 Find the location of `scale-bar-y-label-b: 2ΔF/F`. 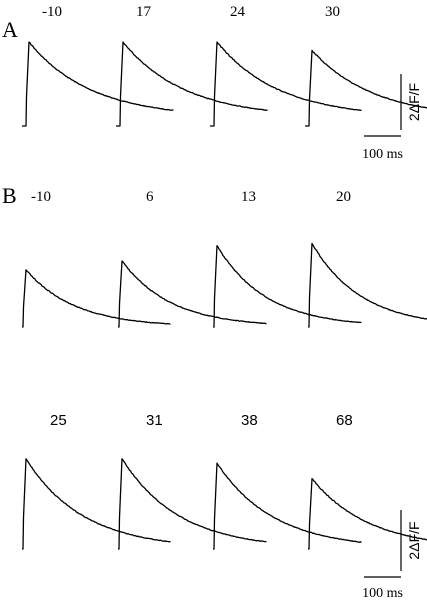

scale-bar-y-label-b: 2ΔF/F is located at coordinates (414, 540).